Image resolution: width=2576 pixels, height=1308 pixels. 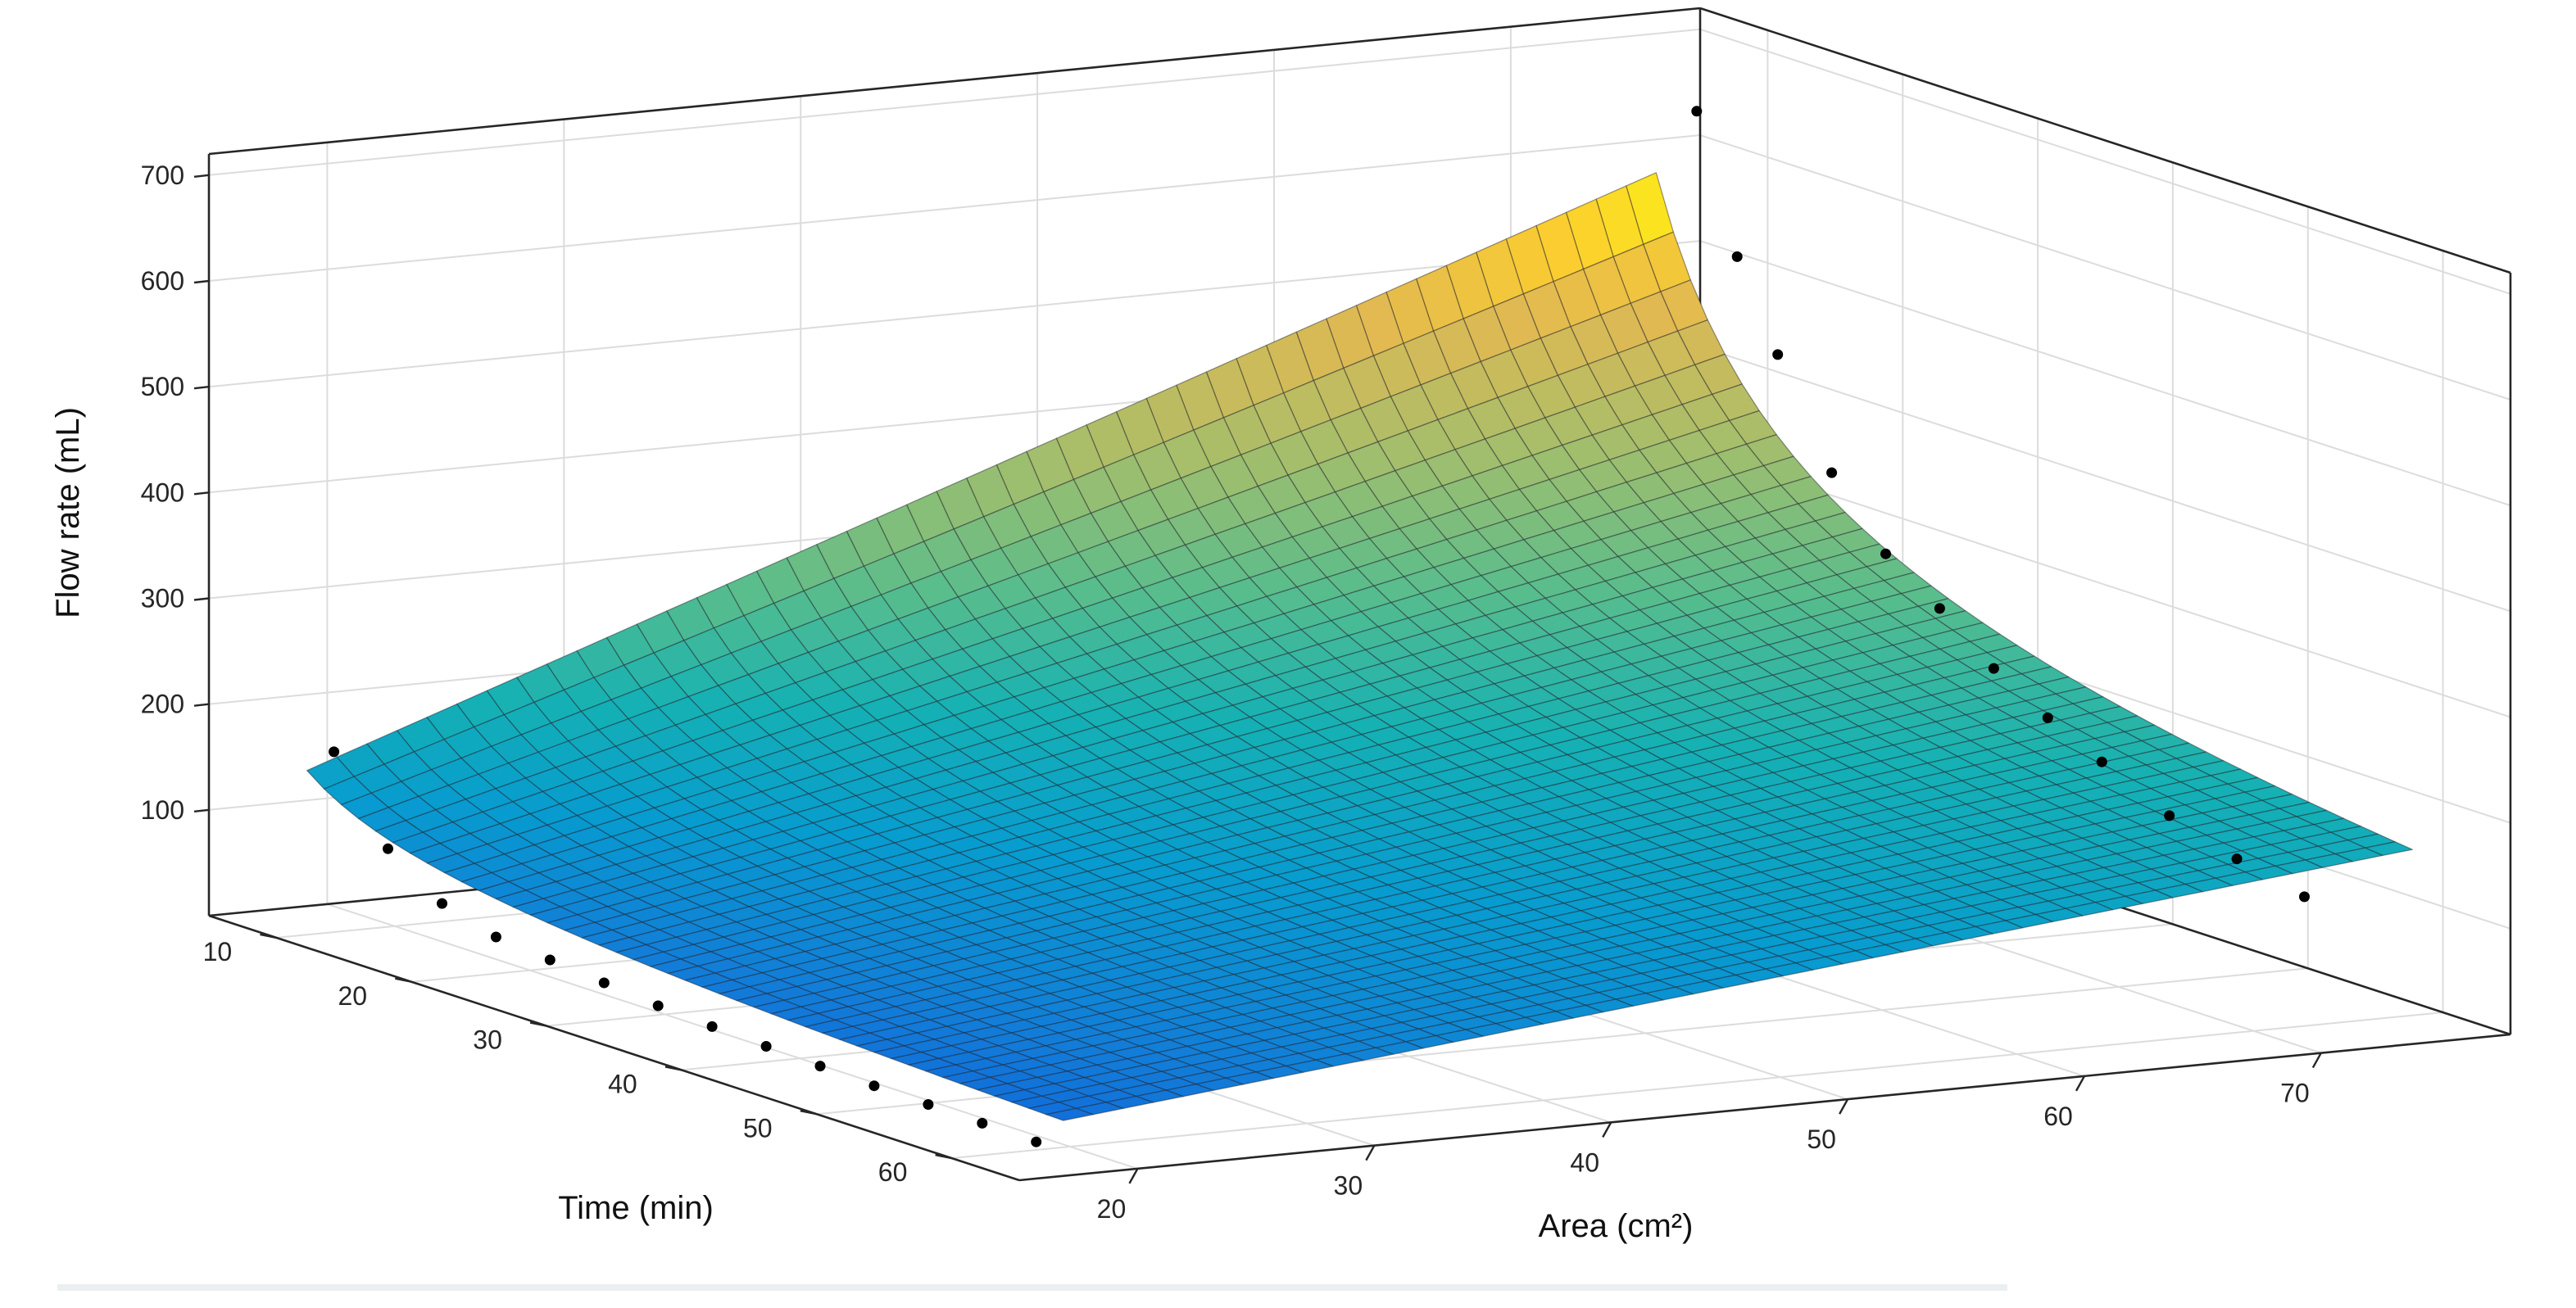 I want to click on y-tick-label: 20, so click(x=352, y=996).